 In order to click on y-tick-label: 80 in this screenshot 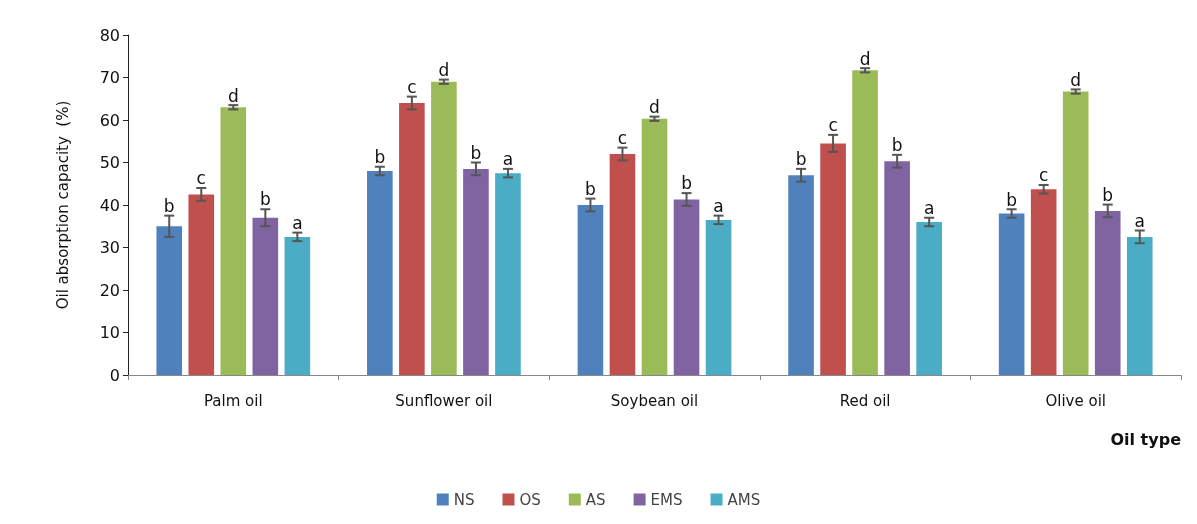, I will do `click(109, 35)`.